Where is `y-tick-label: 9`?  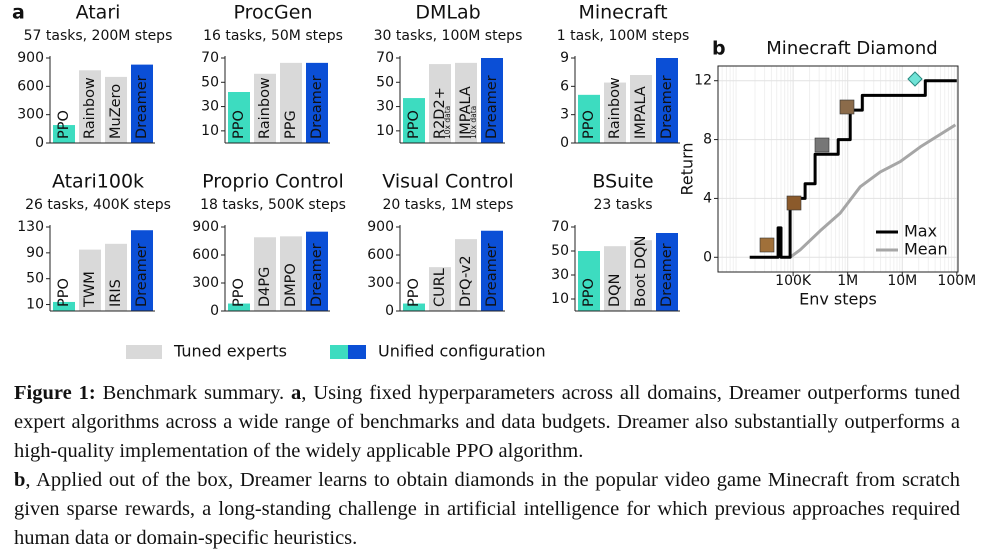
y-tick-label: 9 is located at coordinates (564, 58).